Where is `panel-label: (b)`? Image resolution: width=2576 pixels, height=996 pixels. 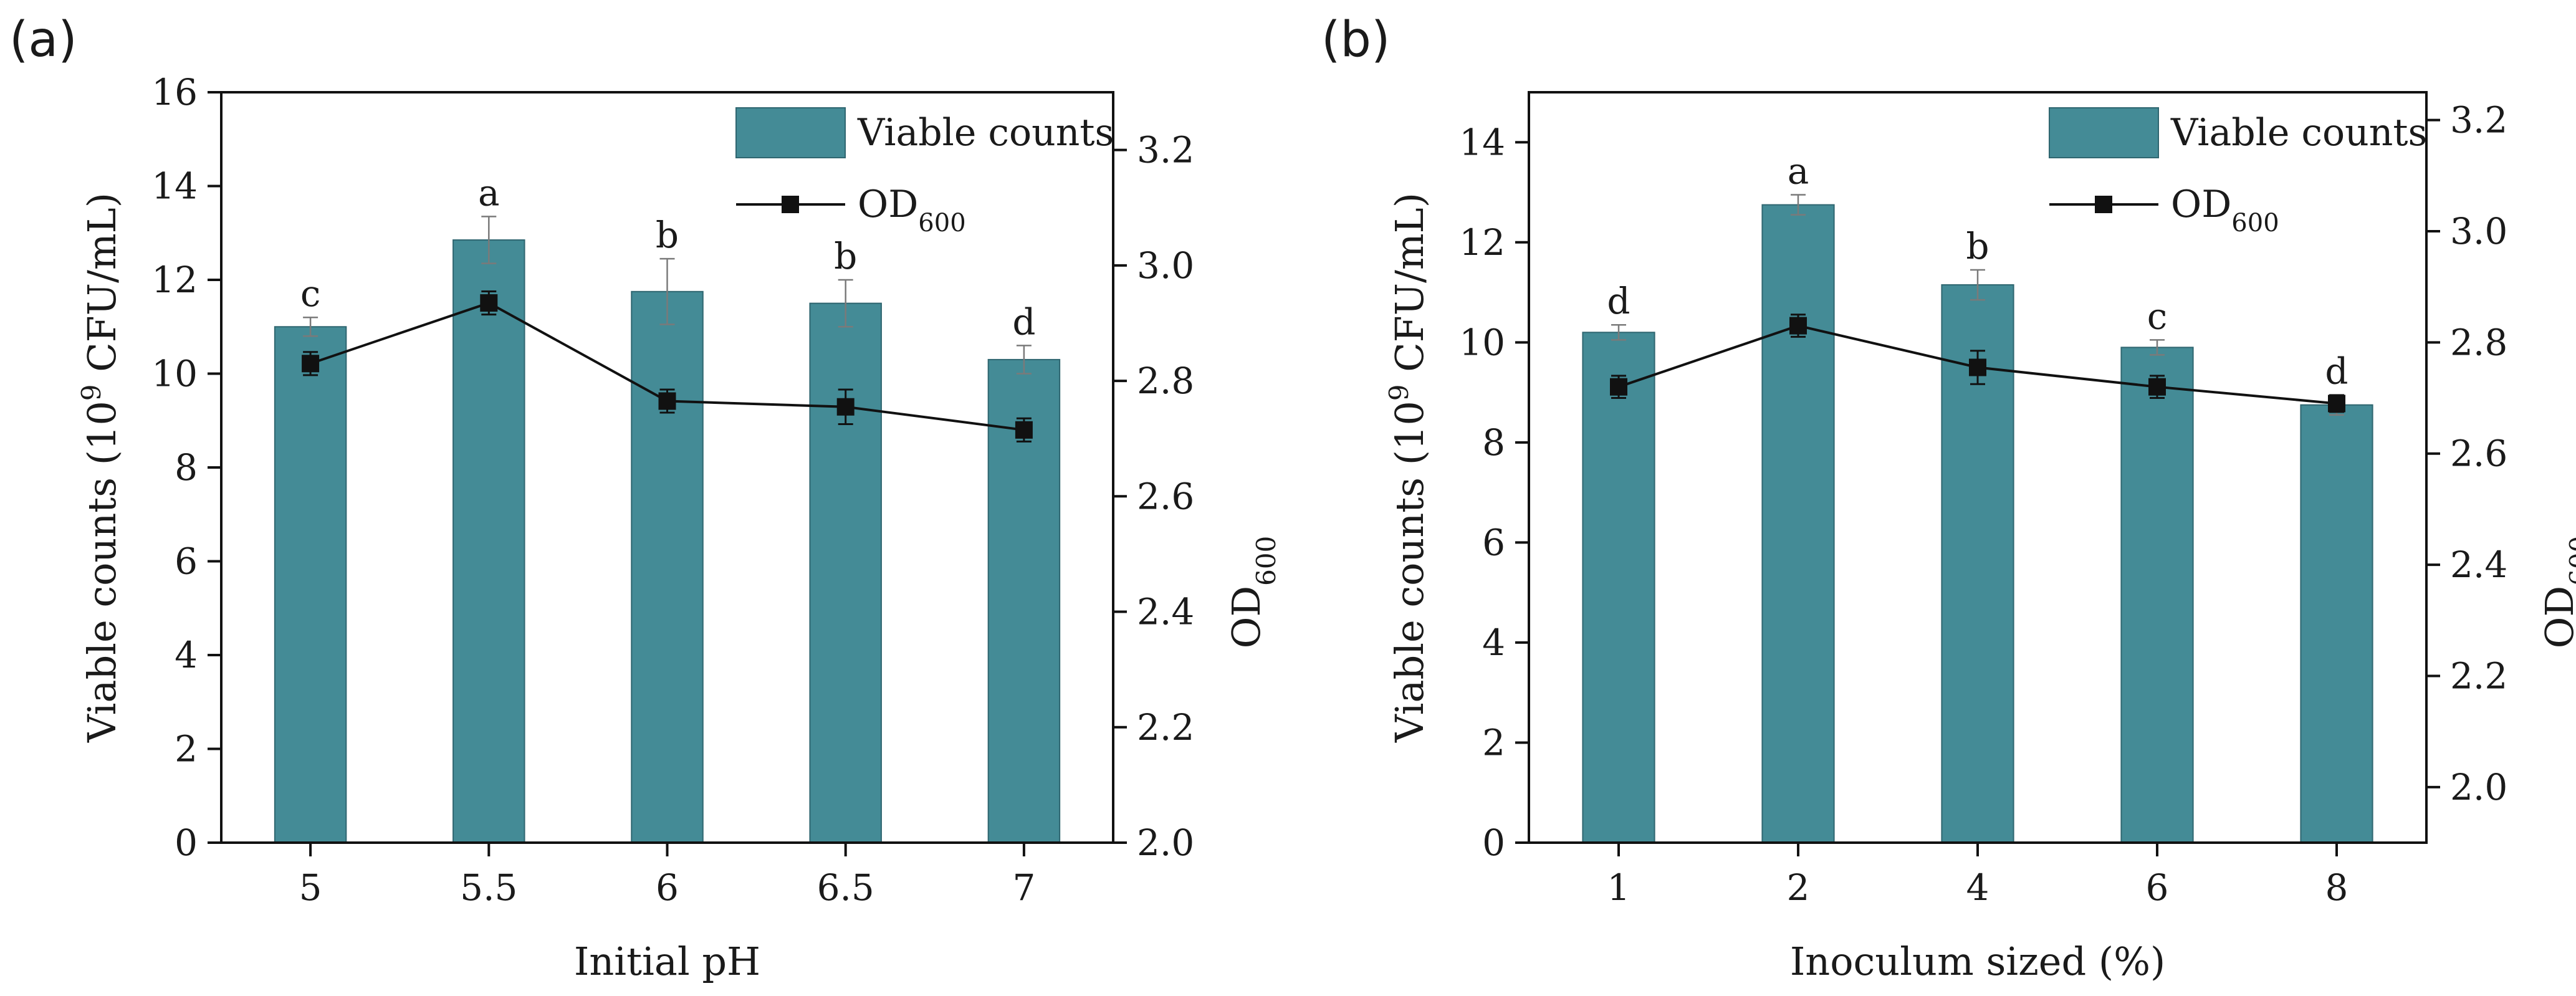 panel-label: (b) is located at coordinates (1355, 40).